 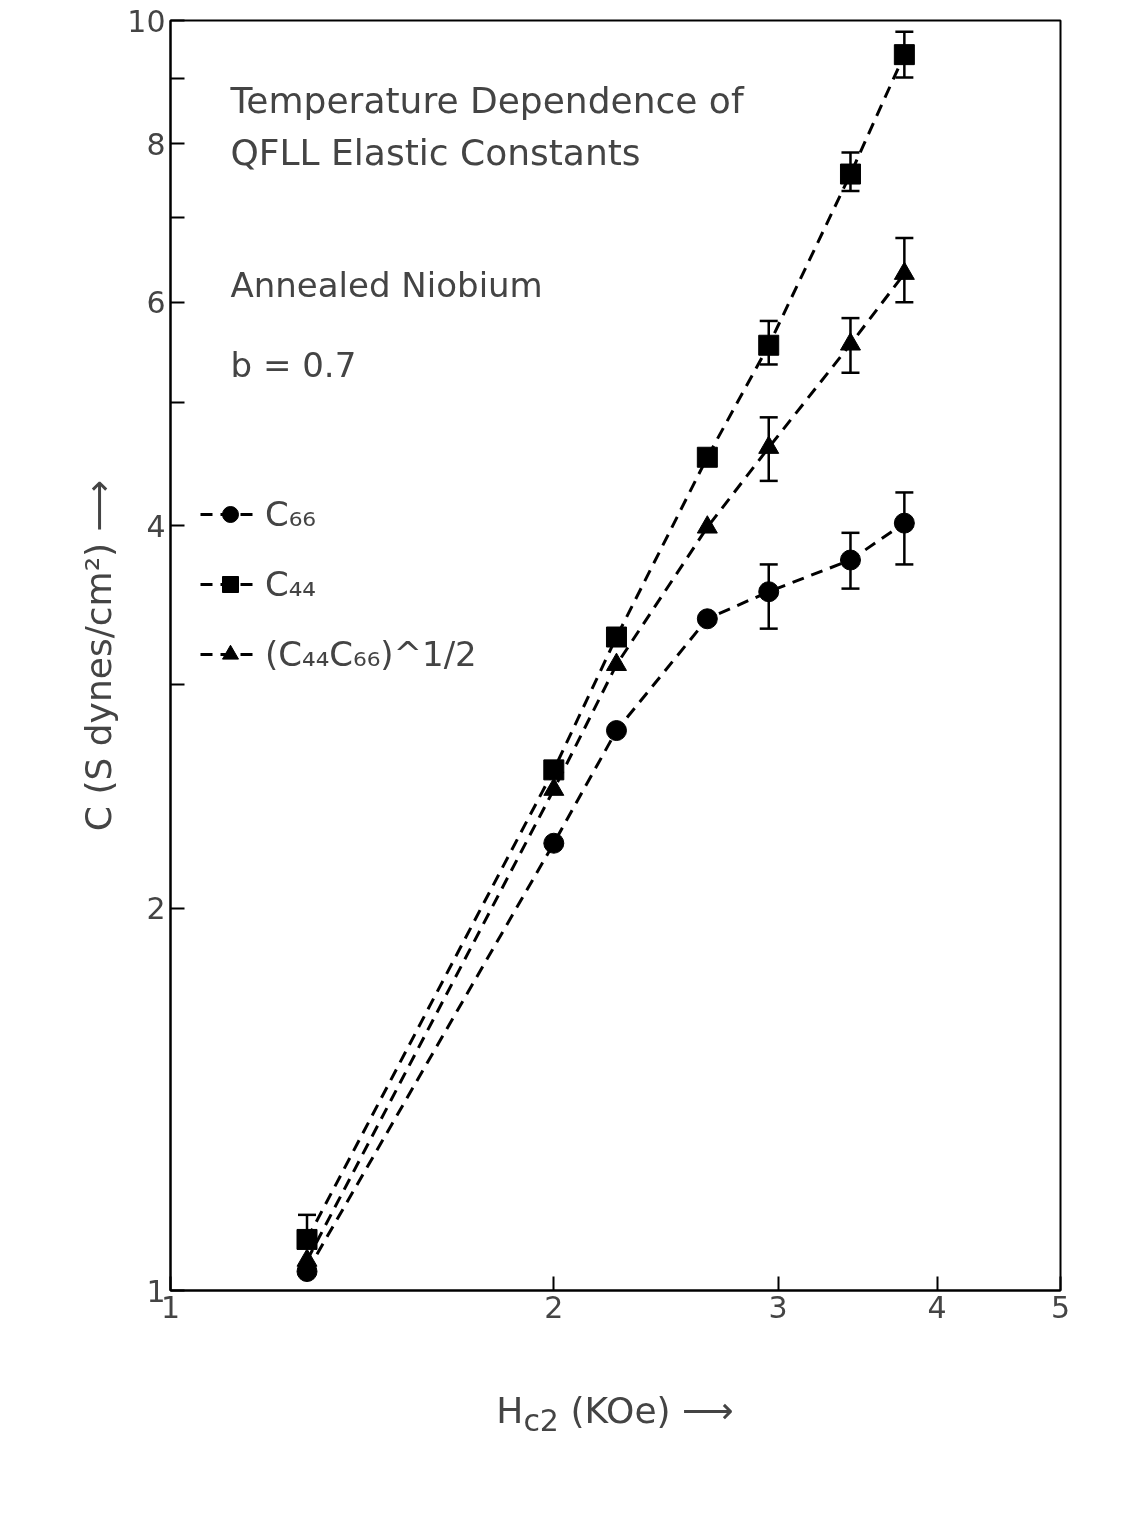 What do you see at coordinates (487, 126) in the screenshot?
I see `text: Temperature Dependence of QFLL Elastic Constants` at bounding box center [487, 126].